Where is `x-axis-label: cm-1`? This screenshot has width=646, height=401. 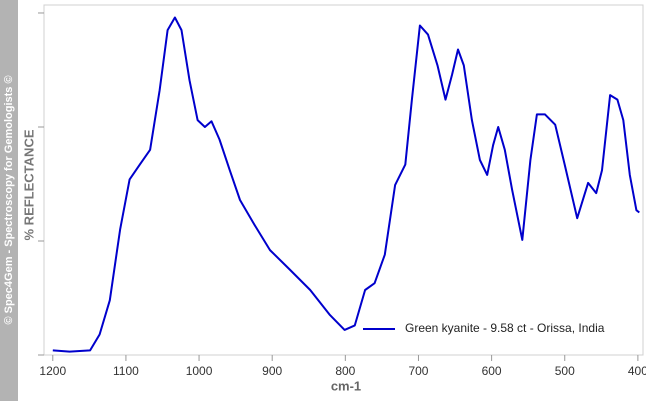 x-axis-label: cm-1 is located at coordinates (346, 385).